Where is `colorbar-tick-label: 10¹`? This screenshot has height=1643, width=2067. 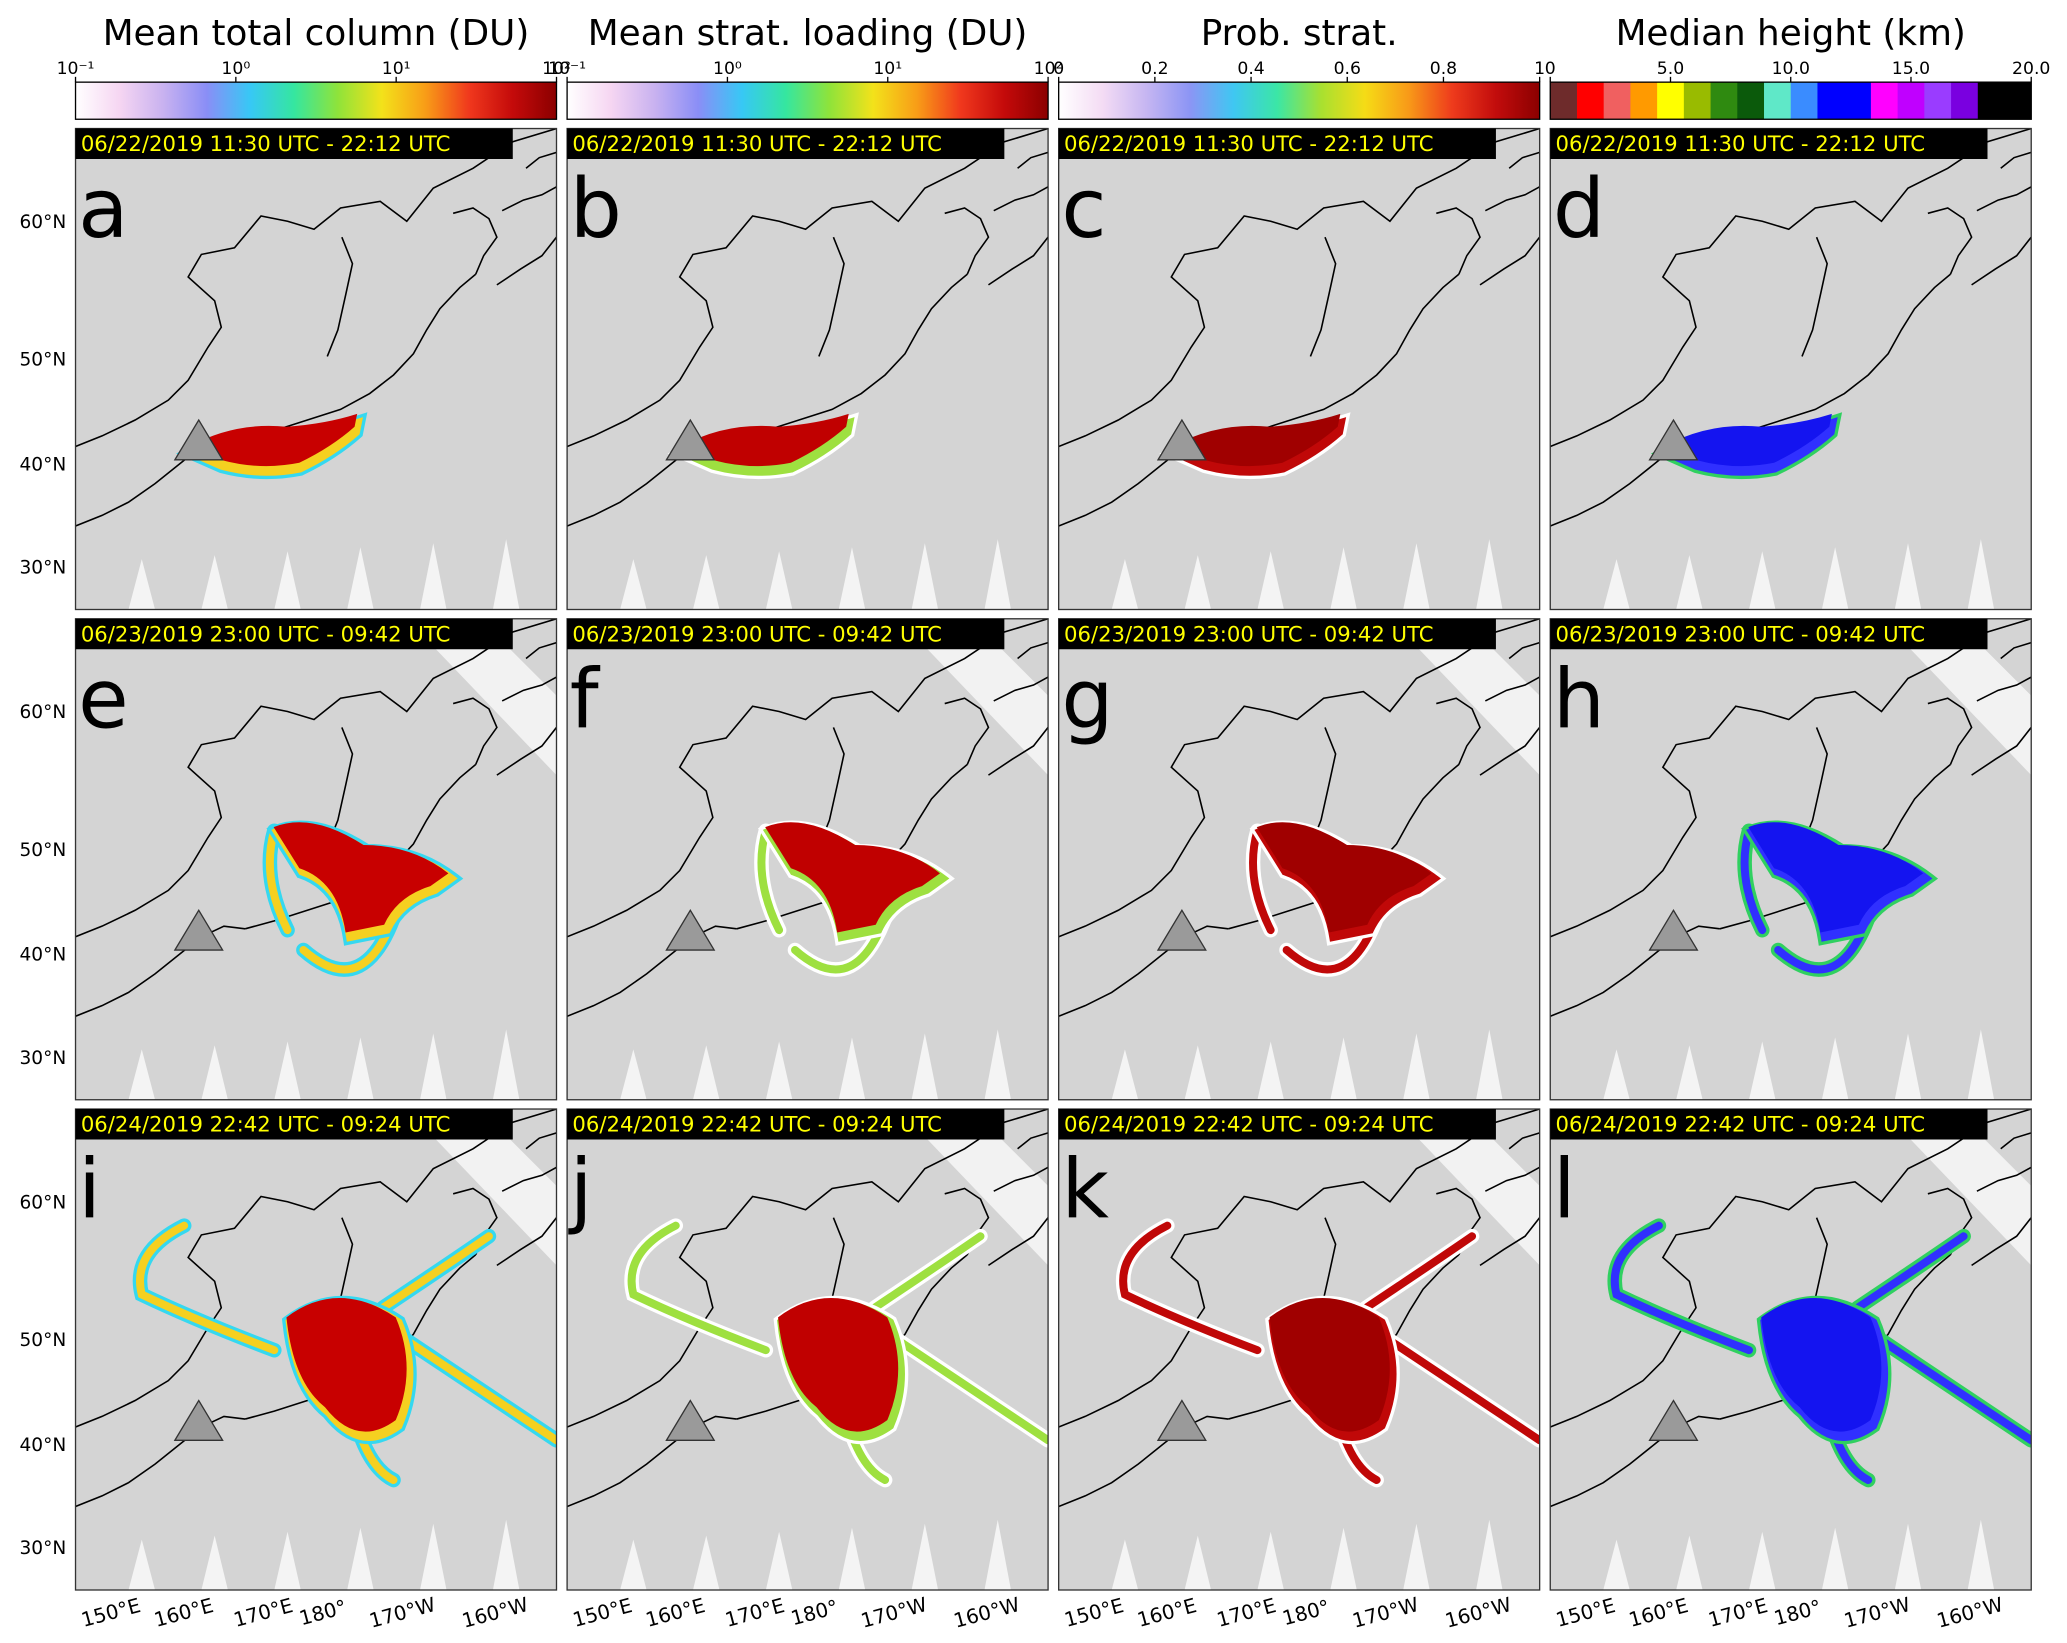 colorbar-tick-label: 10¹ is located at coordinates (887, 69).